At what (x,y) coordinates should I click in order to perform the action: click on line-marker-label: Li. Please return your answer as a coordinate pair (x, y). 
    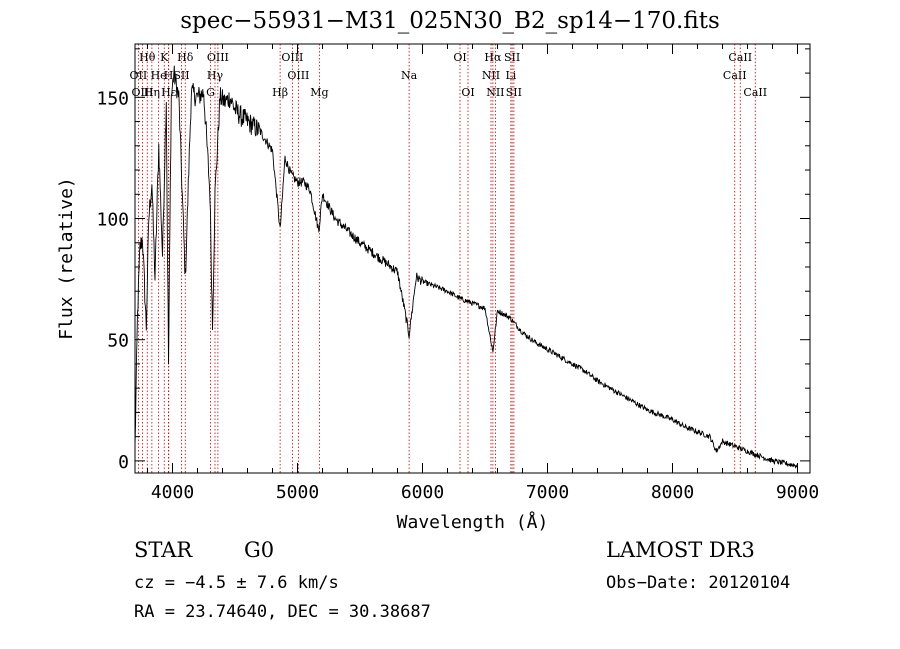
    Looking at the image, I should click on (510, 75).